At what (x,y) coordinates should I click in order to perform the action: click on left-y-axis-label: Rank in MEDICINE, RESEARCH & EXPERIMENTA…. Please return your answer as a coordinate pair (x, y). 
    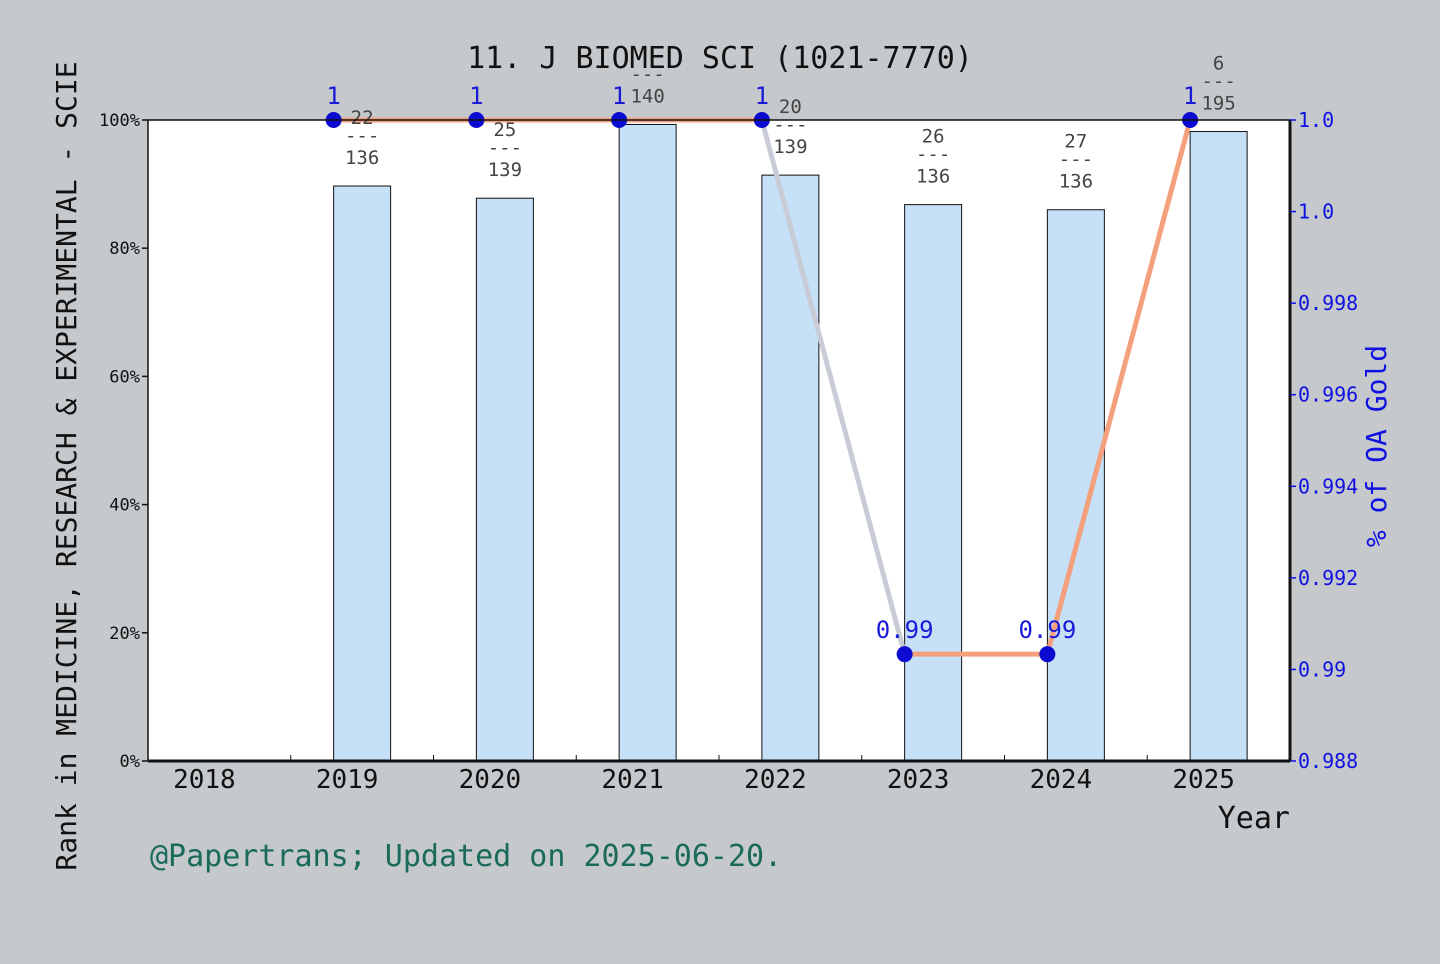
    Looking at the image, I should click on (66, 465).